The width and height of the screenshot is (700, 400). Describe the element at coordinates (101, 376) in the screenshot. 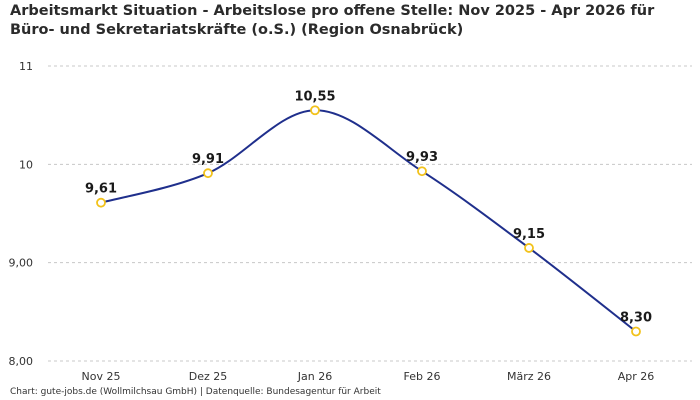

I see `x-tick-label: Nov 25` at that location.